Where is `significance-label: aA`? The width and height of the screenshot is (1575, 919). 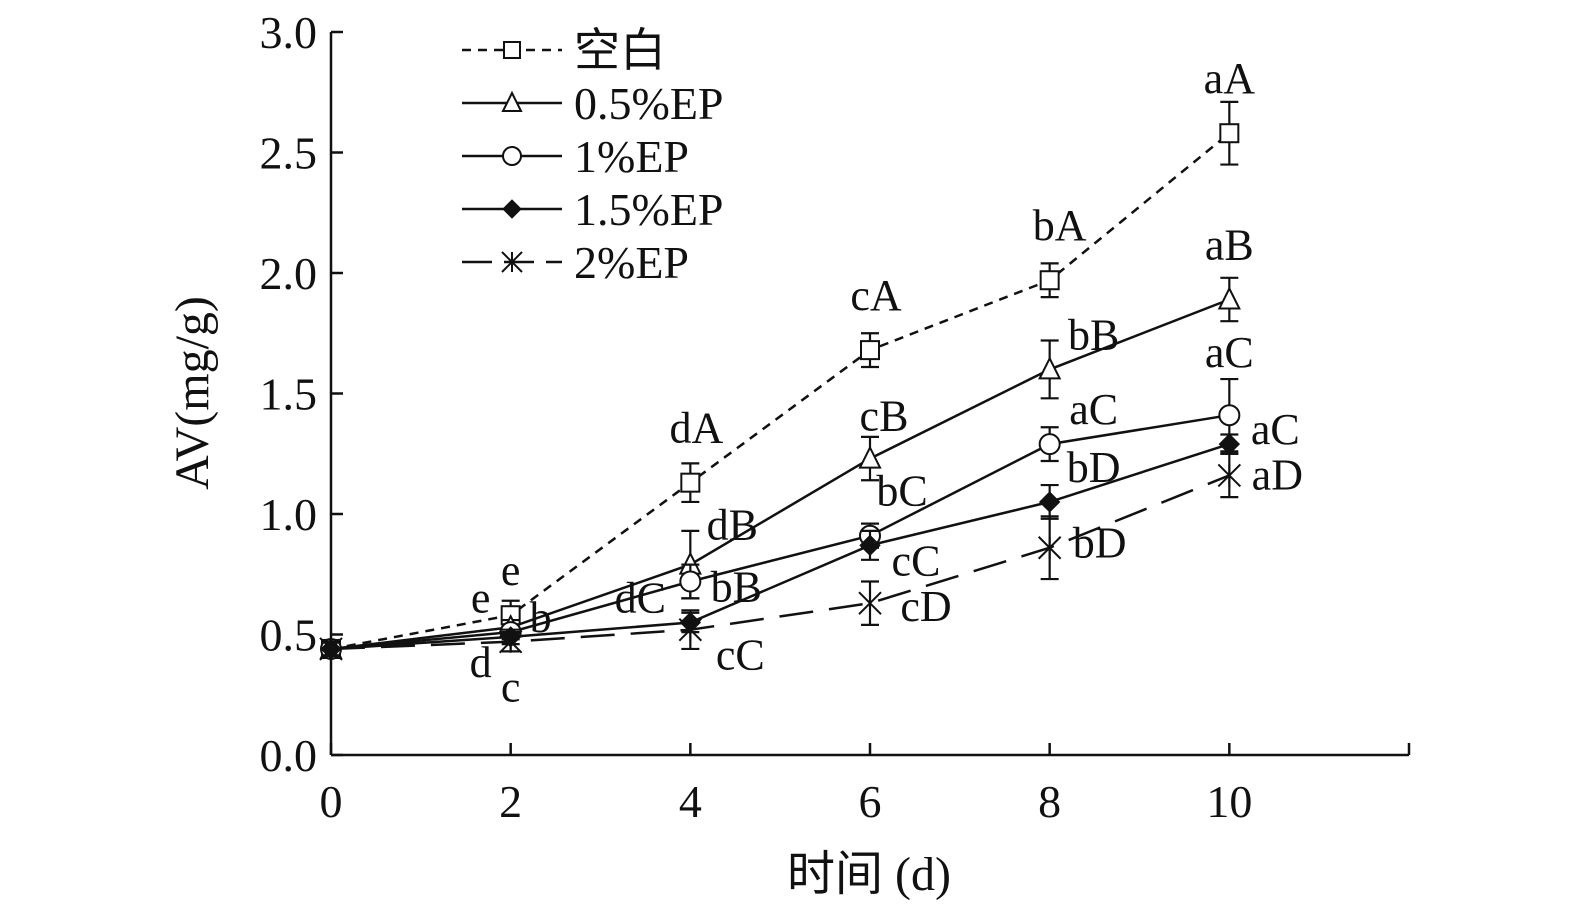 significance-label: aA is located at coordinates (1230, 78).